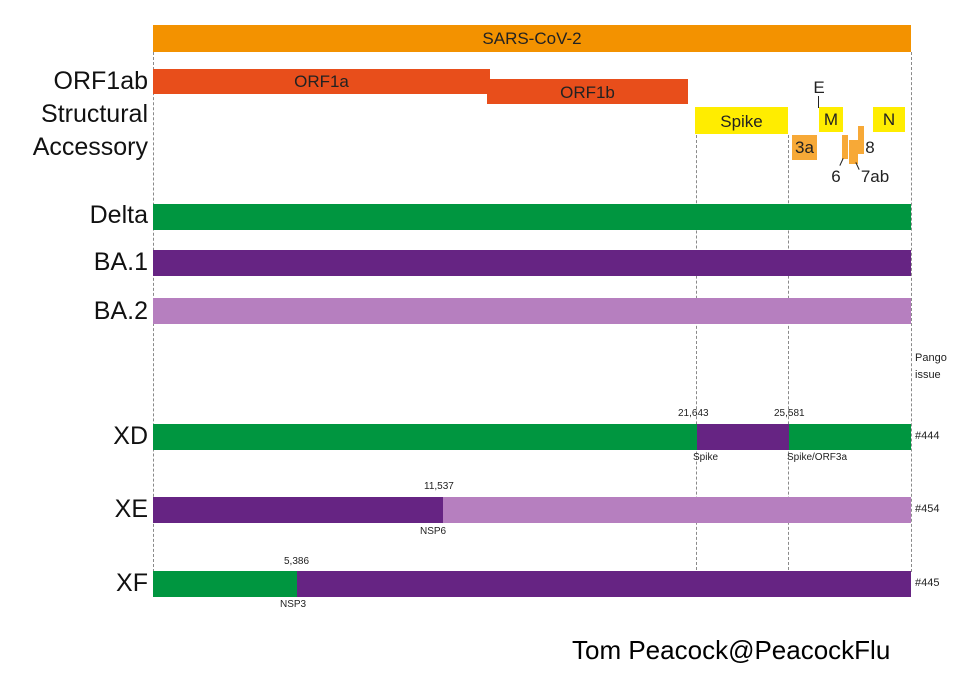 The height and width of the screenshot is (689, 975). What do you see at coordinates (693, 413) in the screenshot?
I see `xd-breakpoint-1: 21,643` at bounding box center [693, 413].